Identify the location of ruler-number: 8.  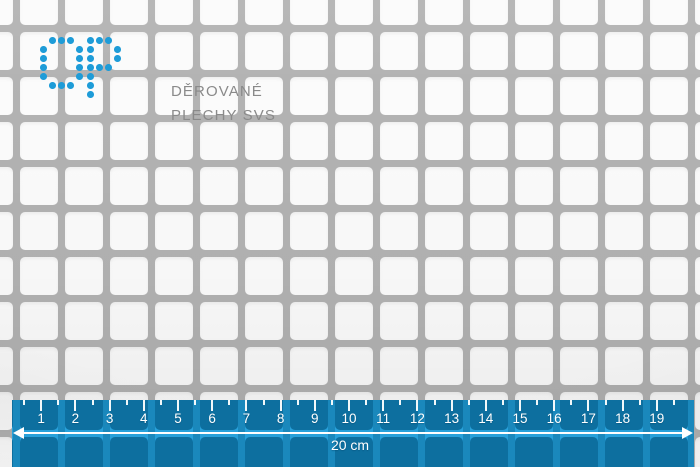
(280, 418).